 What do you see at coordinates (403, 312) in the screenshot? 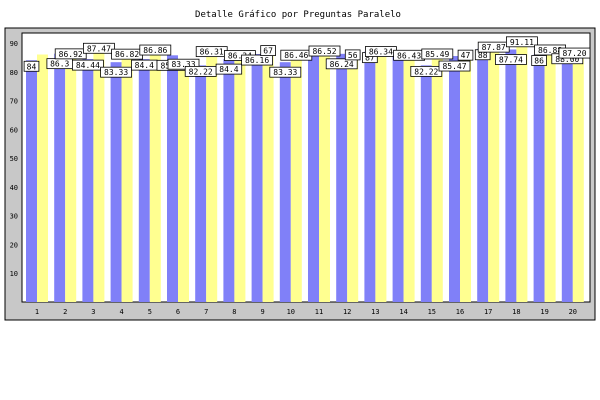
I see `x-tick-label: 14` at bounding box center [403, 312].